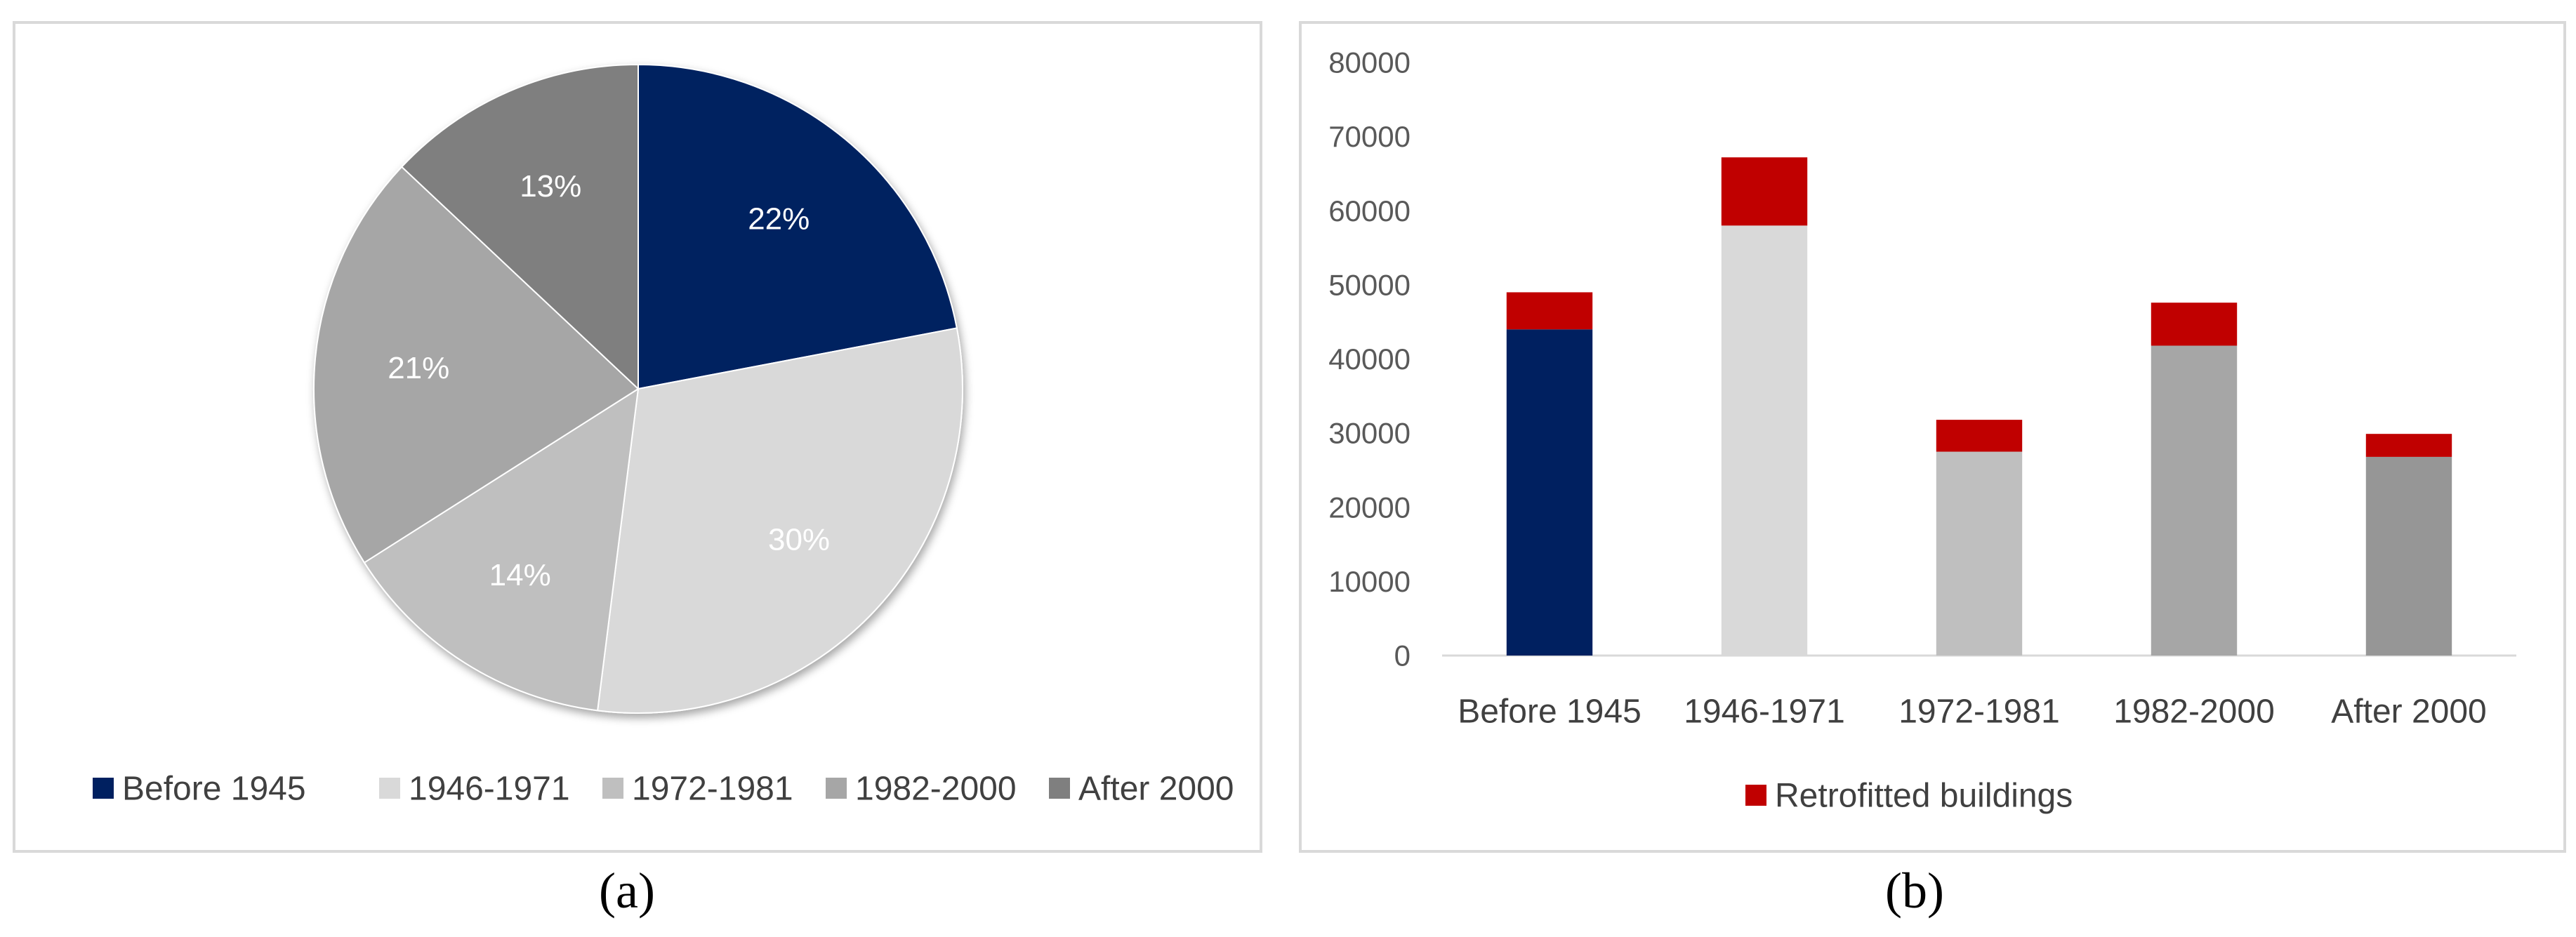 The height and width of the screenshot is (937, 2576). What do you see at coordinates (1369, 581) in the screenshot?
I see `y-tick-label-1: 10000` at bounding box center [1369, 581].